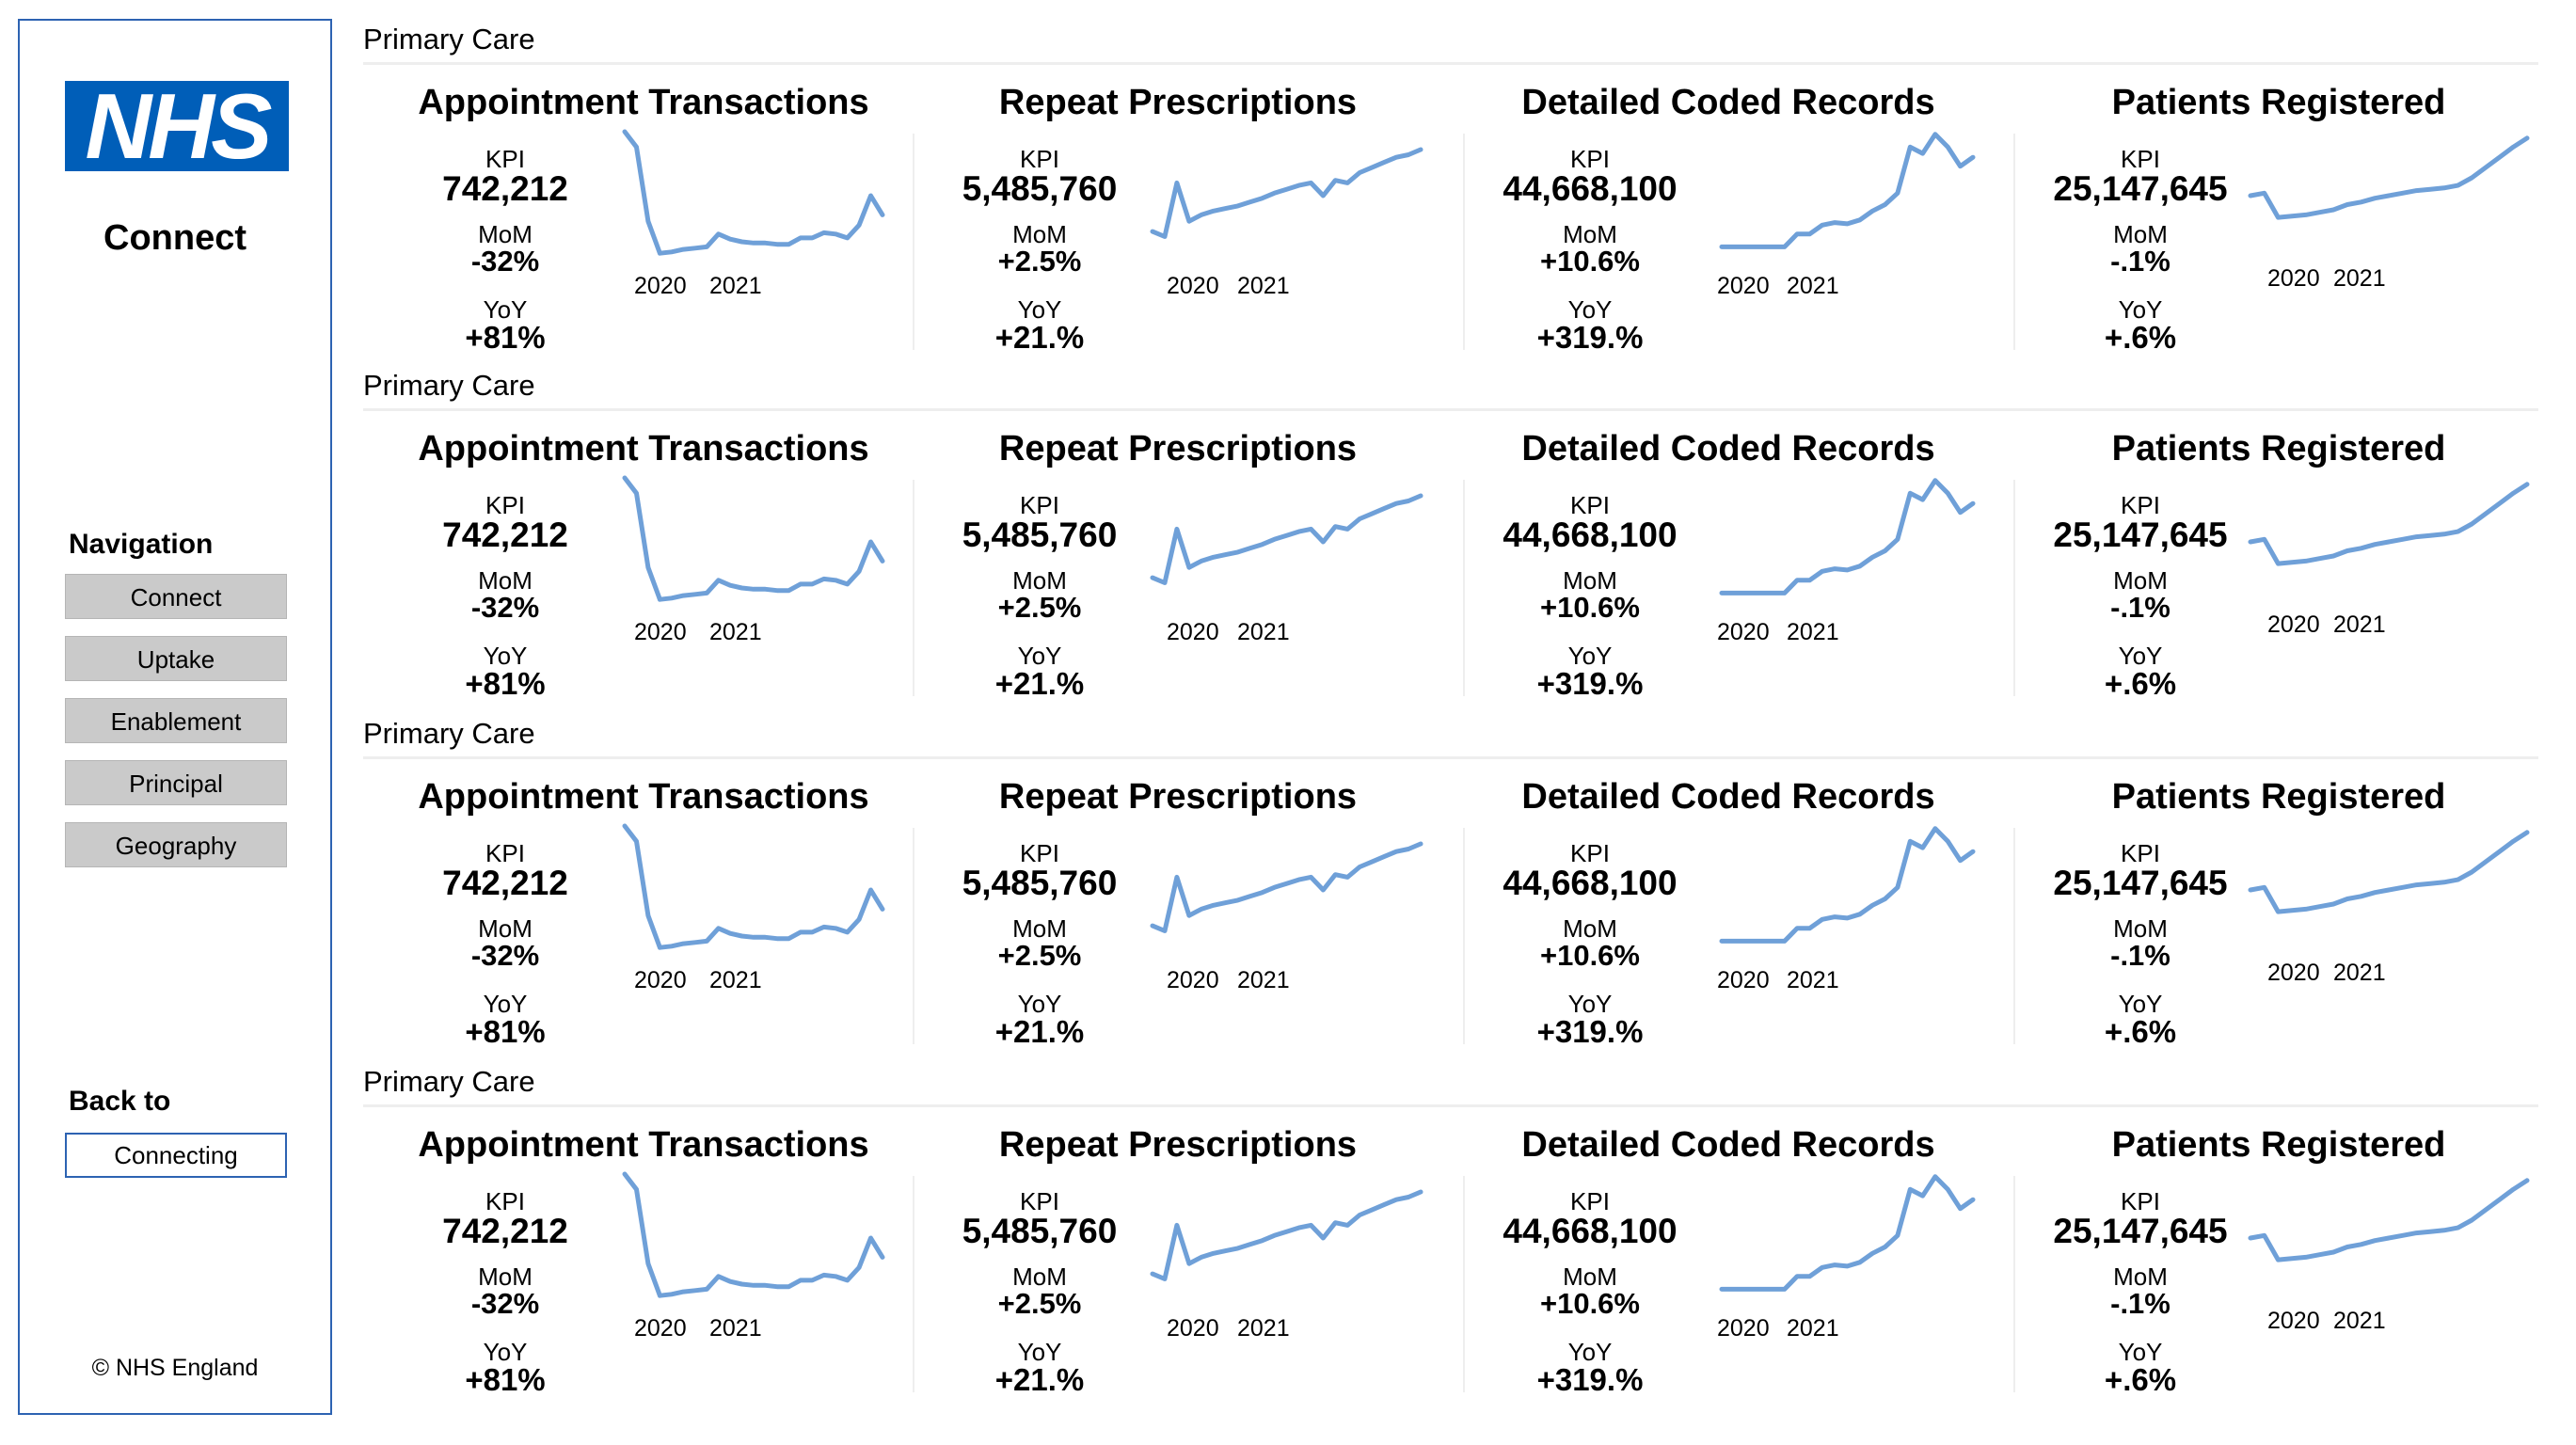 The height and width of the screenshot is (1445, 2576). I want to click on yoy-value: +21.%, so click(1039, 1380).